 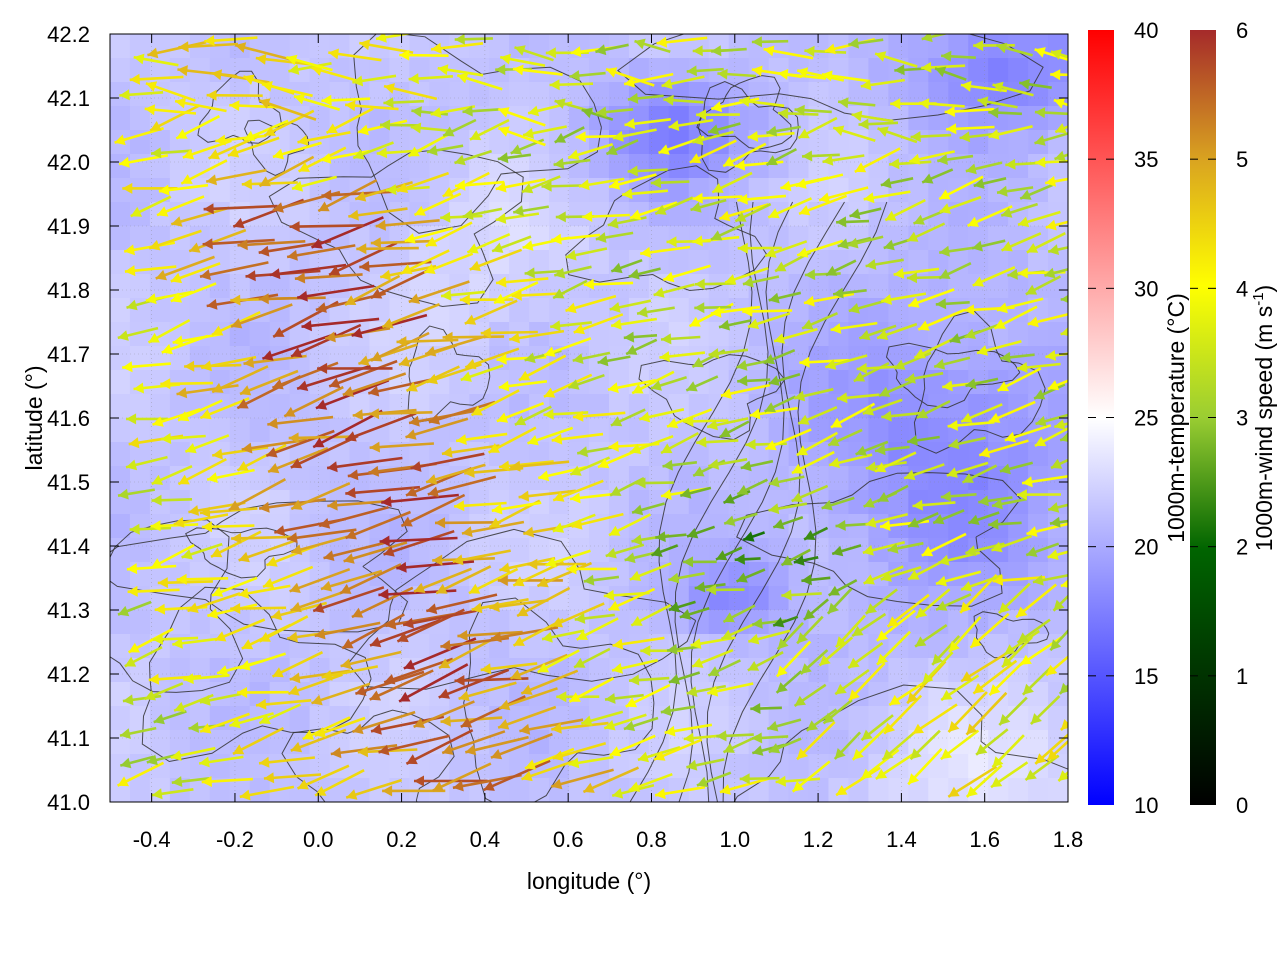 I want to click on temperature-colorbar-tick-label: 15, so click(x=1146, y=676).